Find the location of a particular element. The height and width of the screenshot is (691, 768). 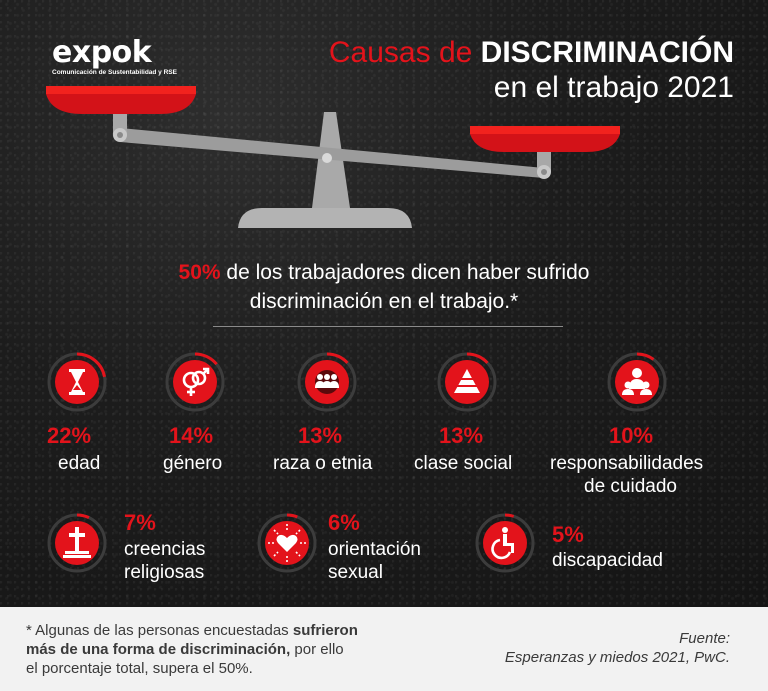

cause-edad-pct: 22% is located at coordinates (69, 435).